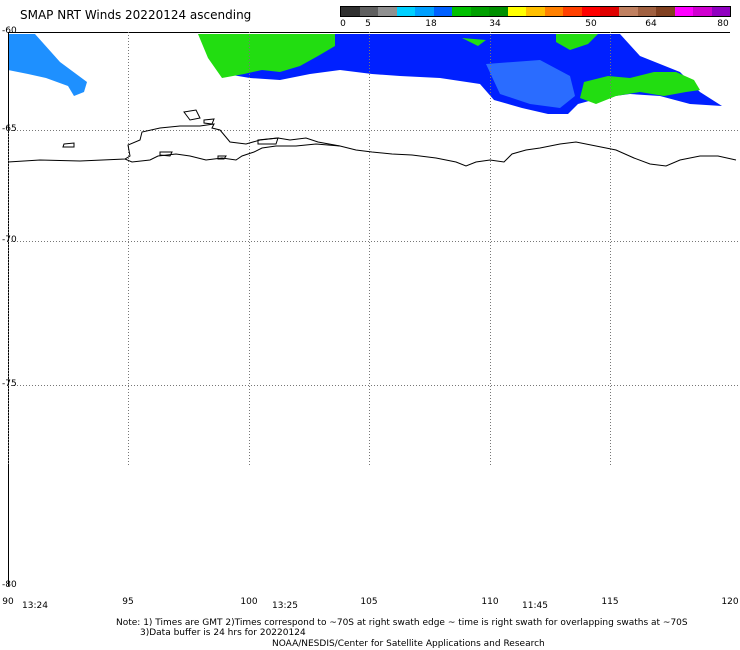 The height and width of the screenshot is (650, 740). I want to click on wind-patch-mid-blue, so click(530, 84).